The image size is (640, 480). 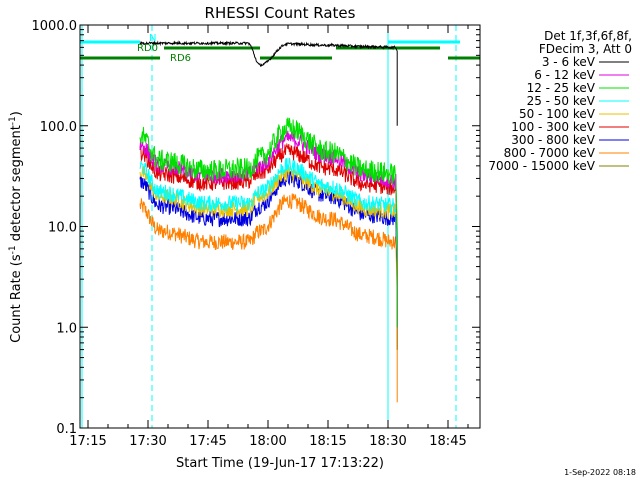 I want to click on x-tick-label: 17:45, so click(x=207, y=441).